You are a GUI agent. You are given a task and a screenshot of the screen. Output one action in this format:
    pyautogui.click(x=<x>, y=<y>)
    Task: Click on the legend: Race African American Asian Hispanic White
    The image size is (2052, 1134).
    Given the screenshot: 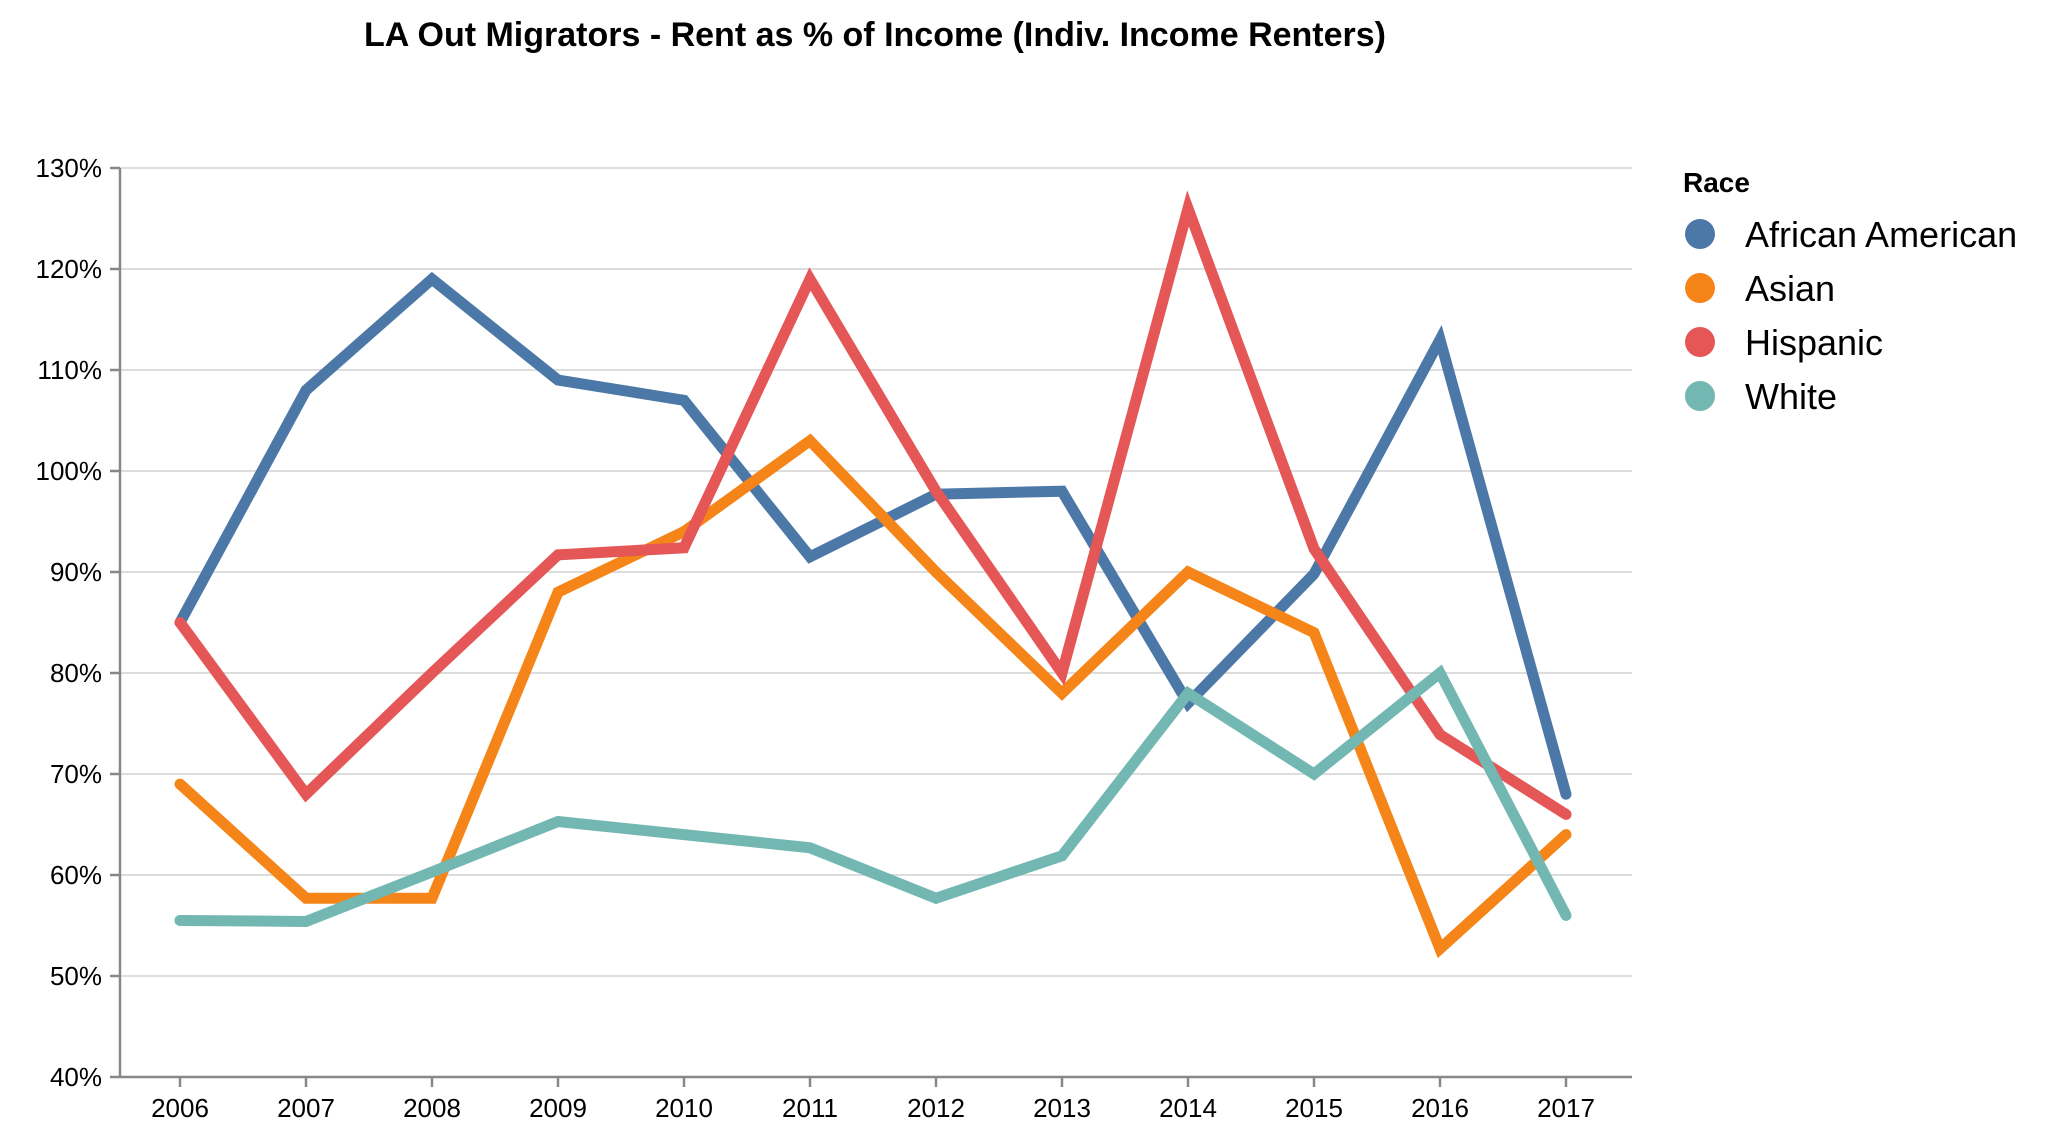 What is the action you would take?
    pyautogui.click(x=1850, y=292)
    